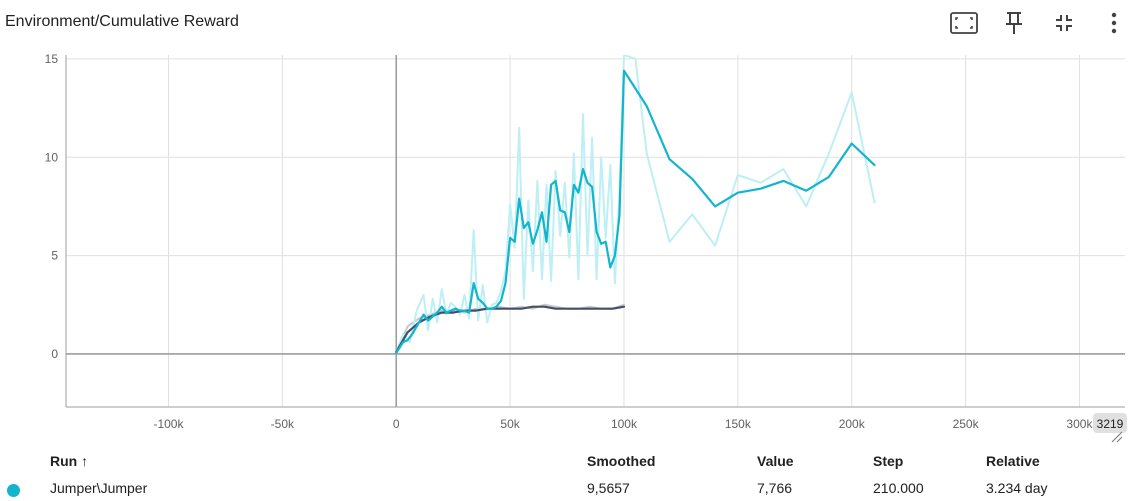  I want to click on x-tick-label: -50k, so click(283, 424).